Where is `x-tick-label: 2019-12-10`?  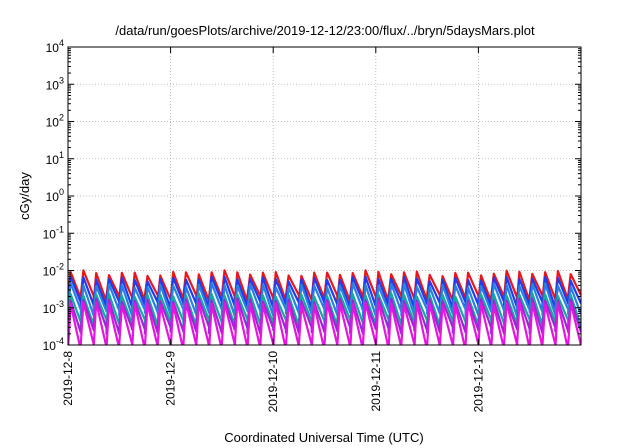
x-tick-label: 2019-12-10 is located at coordinates (273, 382).